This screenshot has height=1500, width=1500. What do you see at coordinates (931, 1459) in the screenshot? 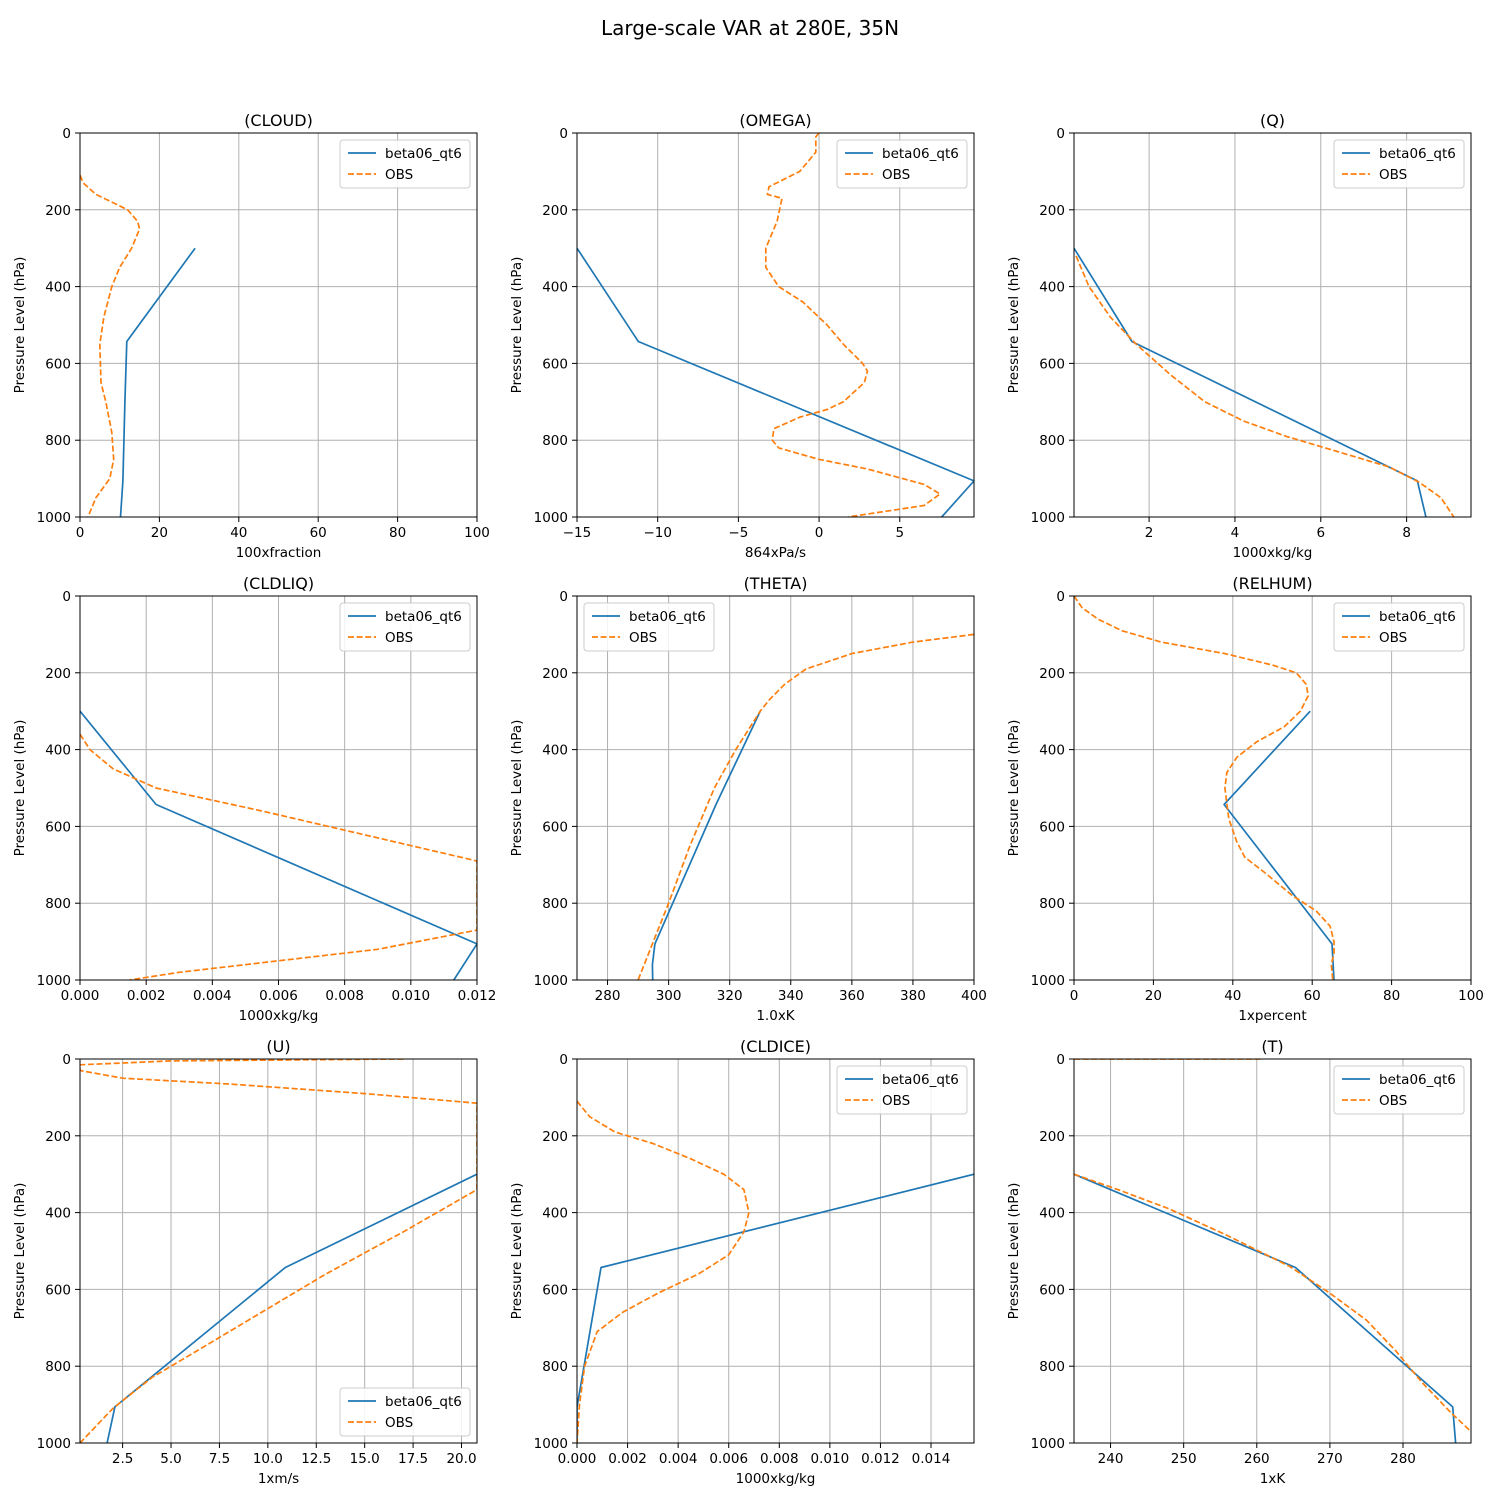
I see `x-tick-label: 0.014` at bounding box center [931, 1459].